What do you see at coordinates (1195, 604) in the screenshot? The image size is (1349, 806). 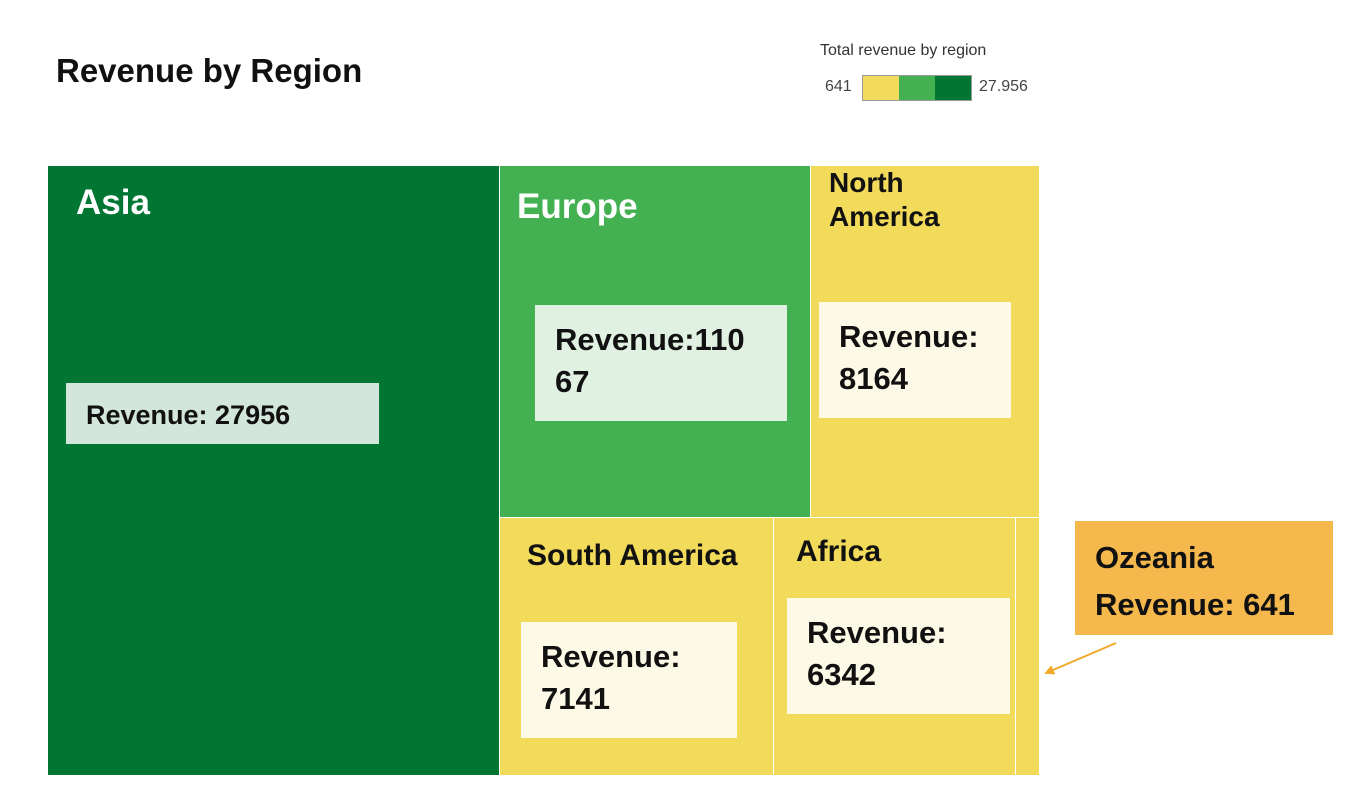 I see `ozeania-callout-value: Revenue: 641` at bounding box center [1195, 604].